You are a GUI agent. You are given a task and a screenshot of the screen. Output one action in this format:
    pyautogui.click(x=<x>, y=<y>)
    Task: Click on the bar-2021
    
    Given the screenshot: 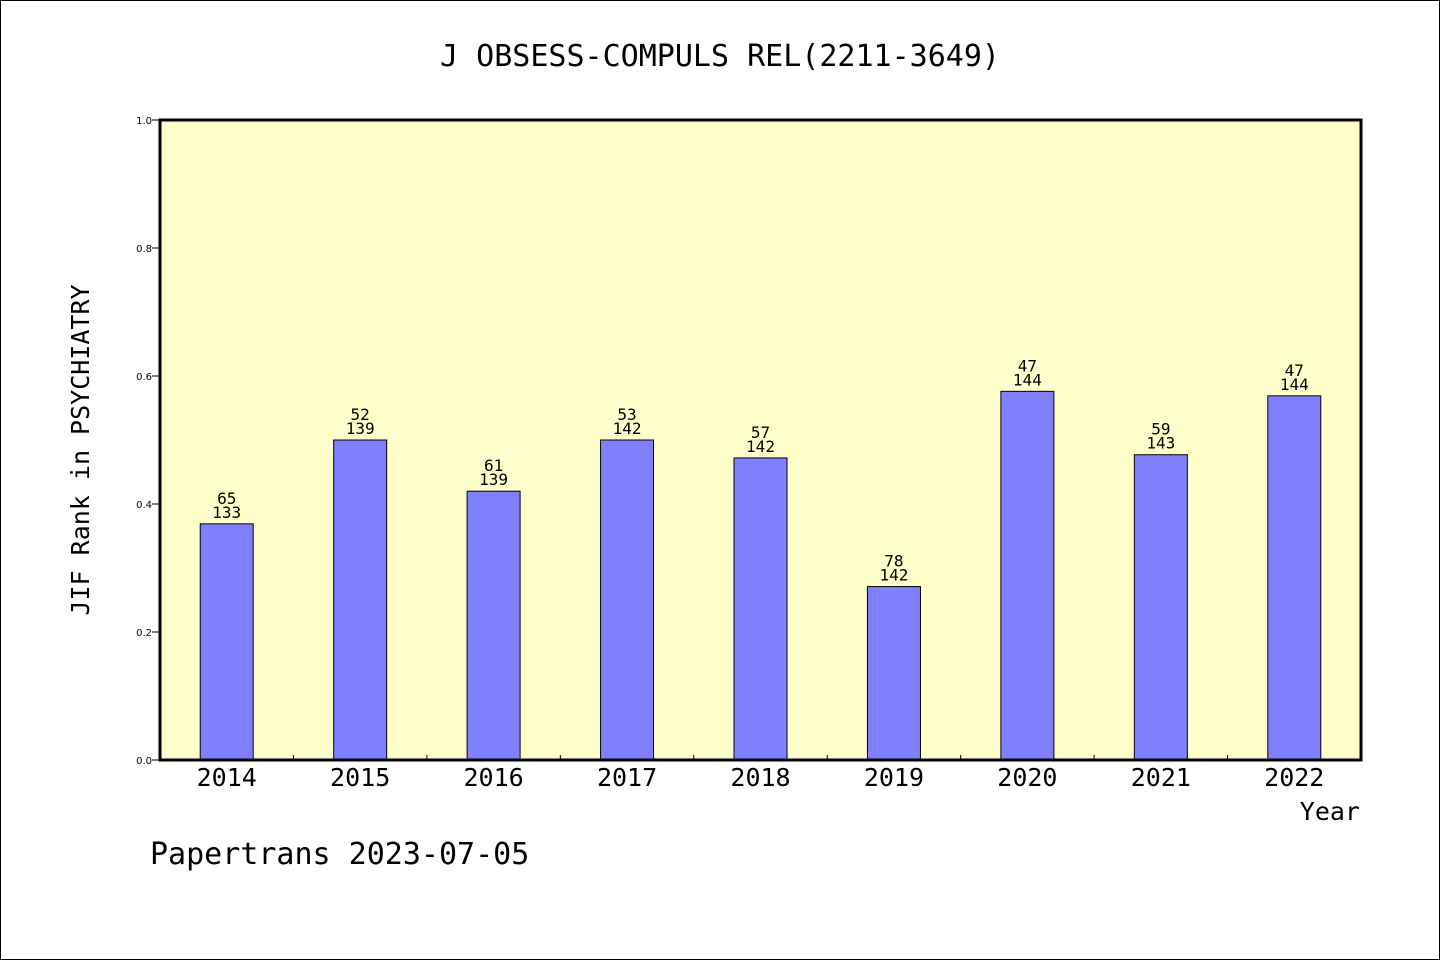 What is the action you would take?
    pyautogui.click(x=1160, y=607)
    